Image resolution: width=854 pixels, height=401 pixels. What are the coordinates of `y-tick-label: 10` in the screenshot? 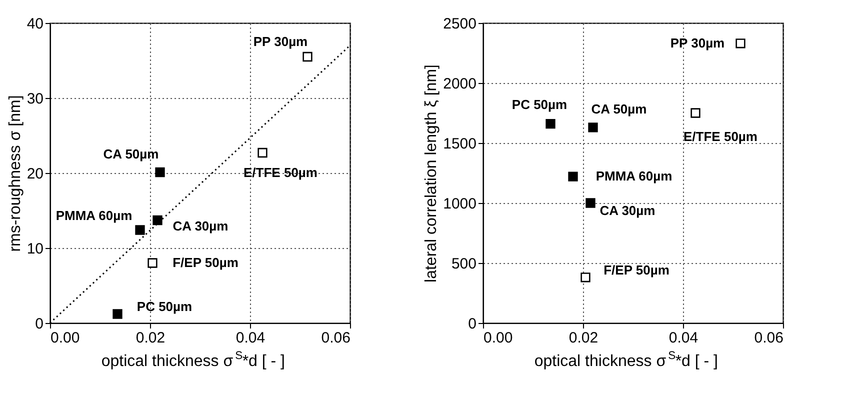 It's located at (35, 249).